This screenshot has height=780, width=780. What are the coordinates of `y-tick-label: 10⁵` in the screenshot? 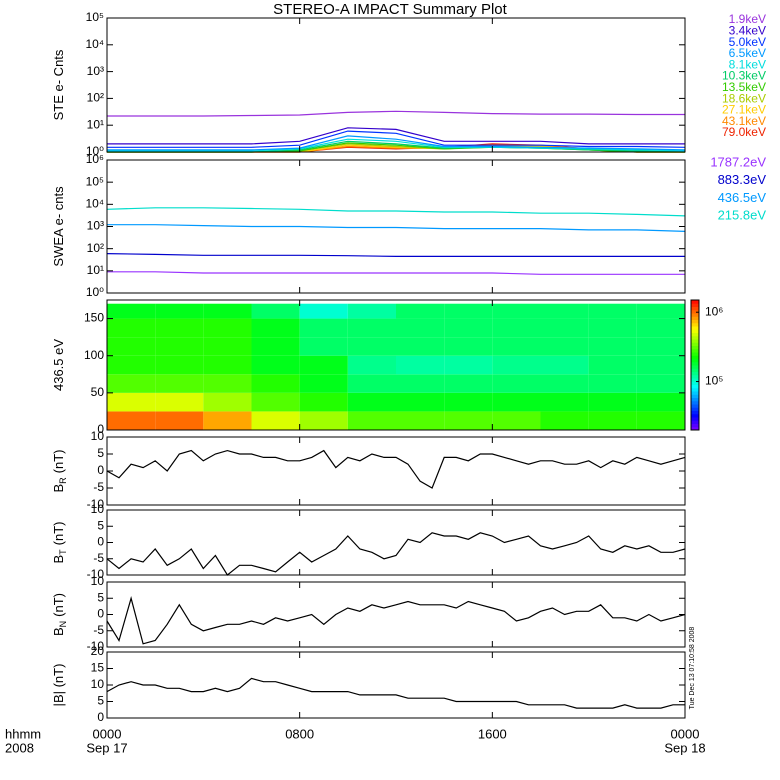 It's located at (95, 181).